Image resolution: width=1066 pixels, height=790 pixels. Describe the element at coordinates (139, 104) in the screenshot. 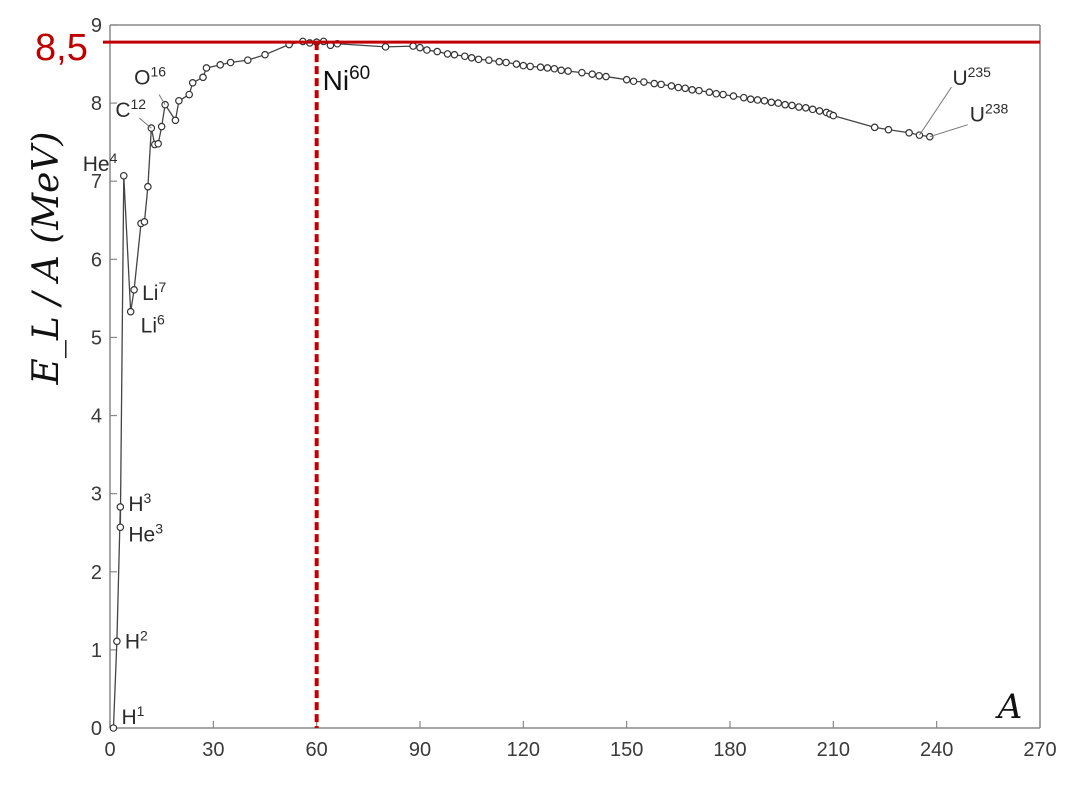

I see `nuclide-mass-number: 12` at that location.